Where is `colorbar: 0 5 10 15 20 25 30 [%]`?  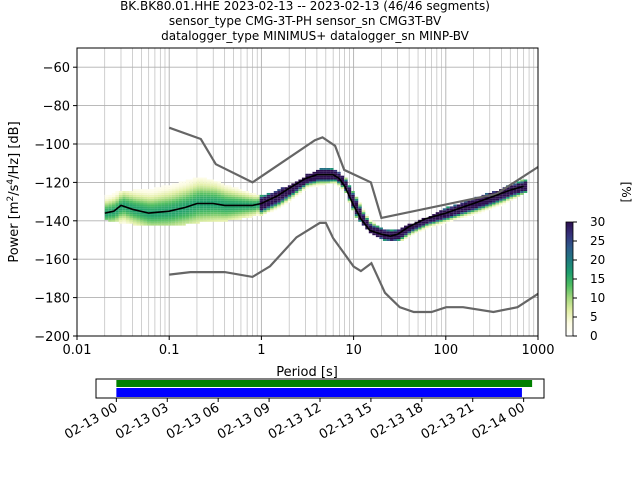
colorbar: 0 5 10 15 20 25 30 [%] is located at coordinates (599, 262).